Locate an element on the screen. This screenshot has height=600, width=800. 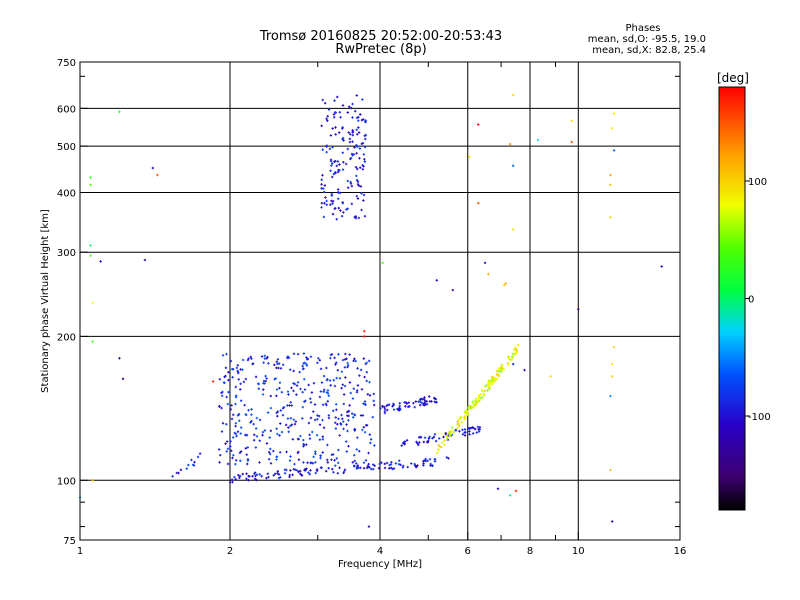
x-tick-label: 16 is located at coordinates (680, 551).